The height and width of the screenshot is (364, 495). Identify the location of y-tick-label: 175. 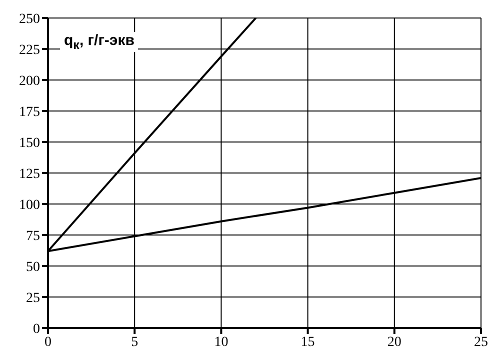
(29, 112).